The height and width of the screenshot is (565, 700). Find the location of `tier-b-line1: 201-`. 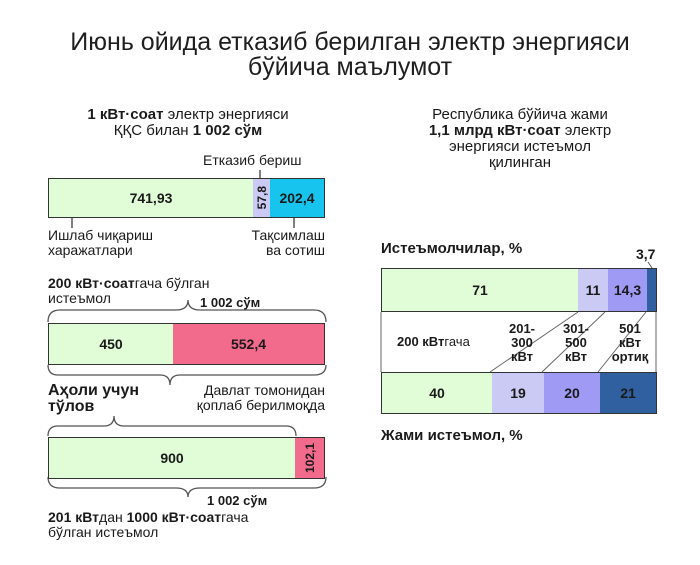

tier-b-line1: 201- is located at coordinates (522, 328).